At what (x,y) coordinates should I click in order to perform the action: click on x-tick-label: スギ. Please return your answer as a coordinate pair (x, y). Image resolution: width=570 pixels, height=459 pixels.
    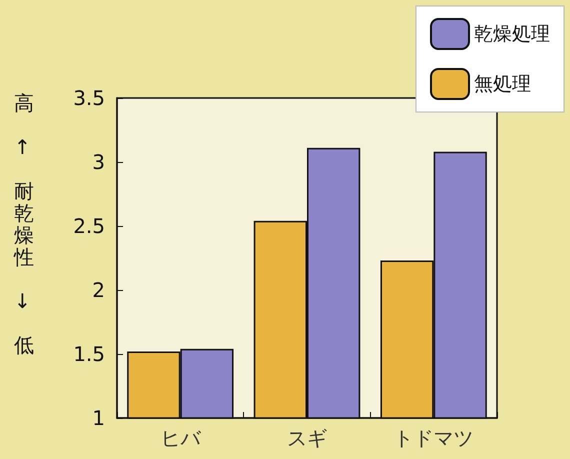
    Looking at the image, I should click on (307, 438).